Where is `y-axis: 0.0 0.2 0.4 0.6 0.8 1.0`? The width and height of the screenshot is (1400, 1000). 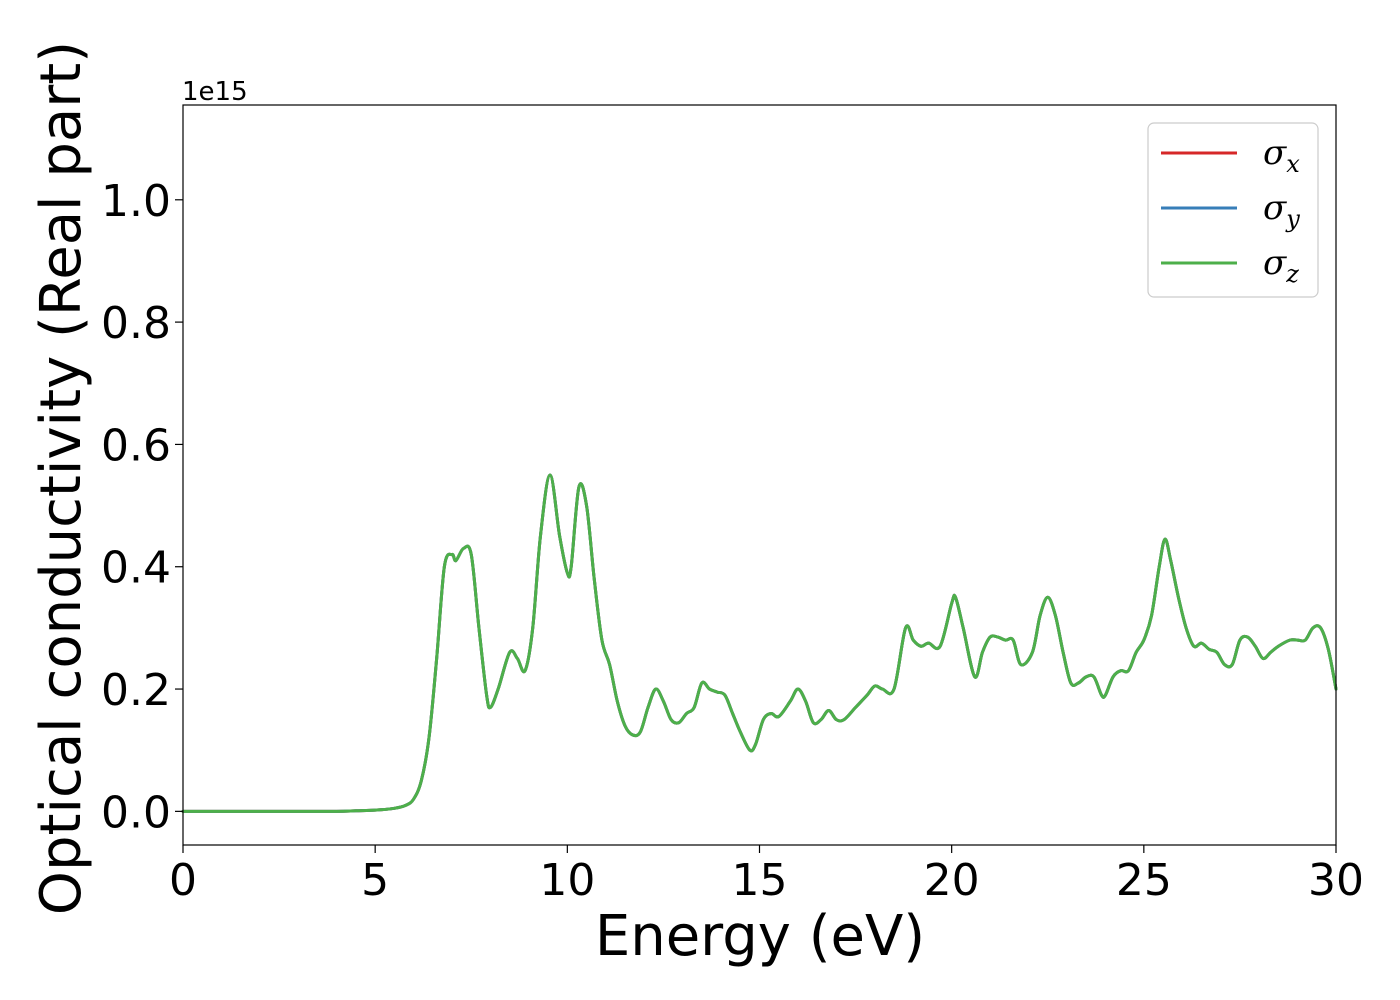 y-axis: 0.0 0.2 0.4 0.6 0.8 1.0 is located at coordinates (142, 507).